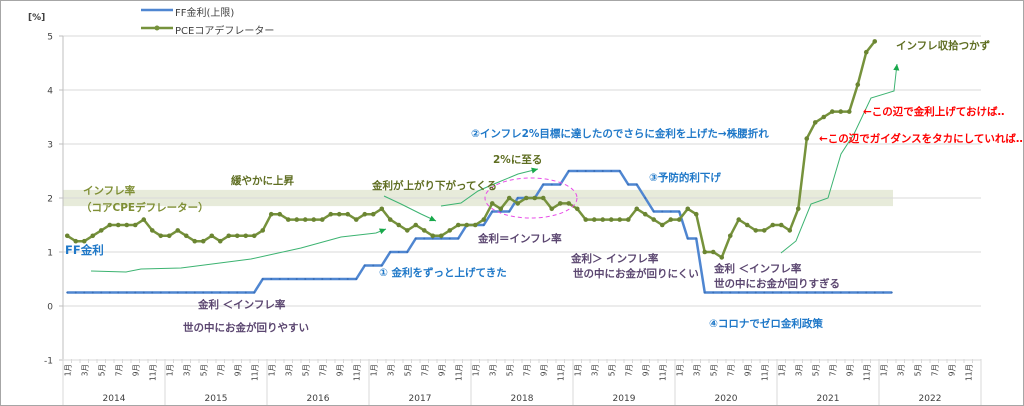  Describe the element at coordinates (50, 200) in the screenshot. I see `y-tick-label: 2` at that location.